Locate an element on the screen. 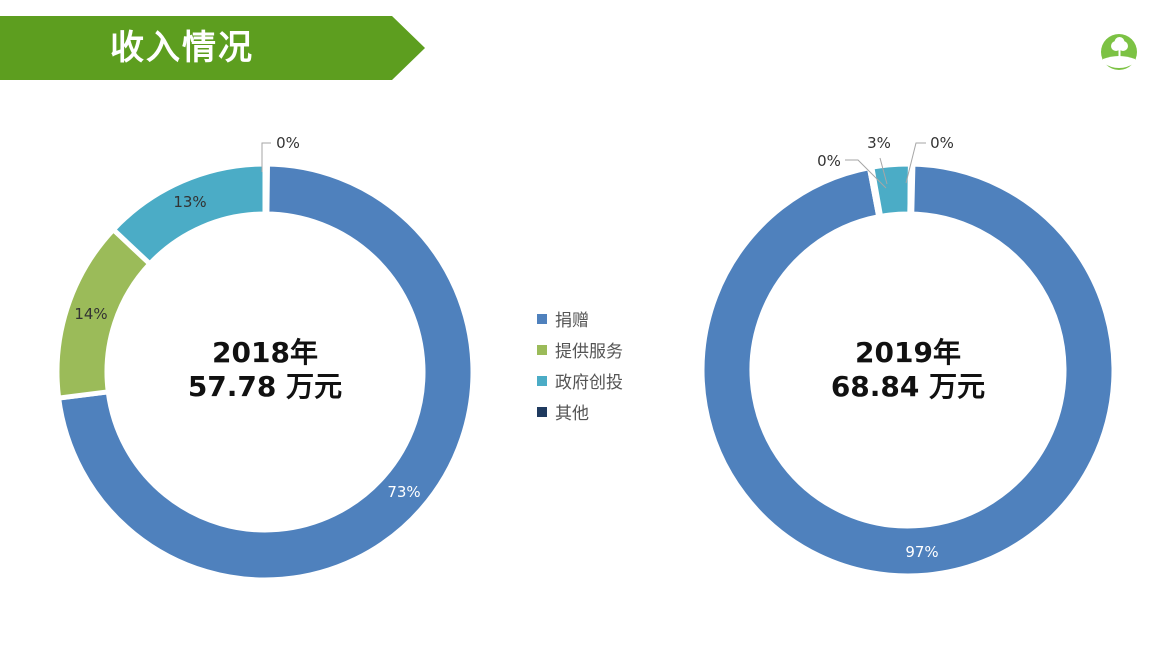  data-label-donation: 97% is located at coordinates (921, 552).